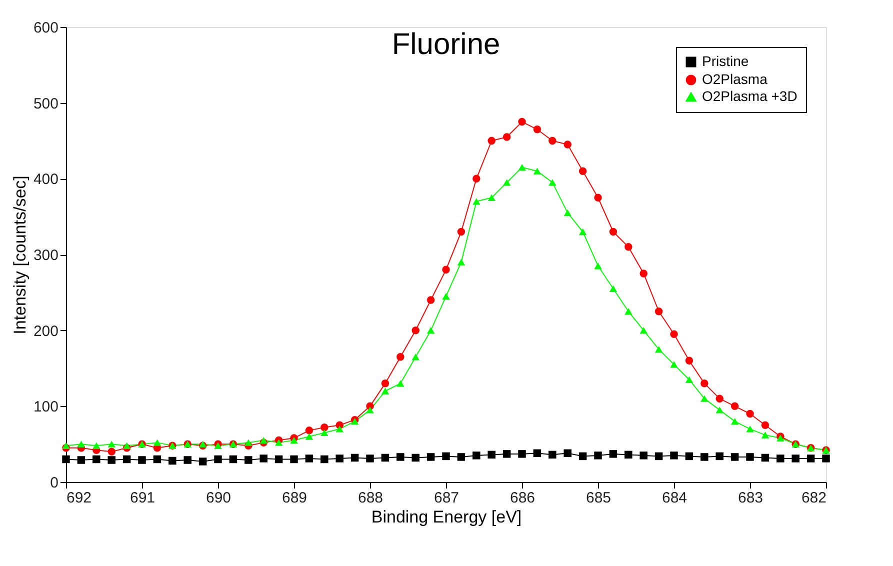 This screenshot has width=893, height=566. What do you see at coordinates (45, 179) in the screenshot?
I see `y-tick-label: 400` at bounding box center [45, 179].